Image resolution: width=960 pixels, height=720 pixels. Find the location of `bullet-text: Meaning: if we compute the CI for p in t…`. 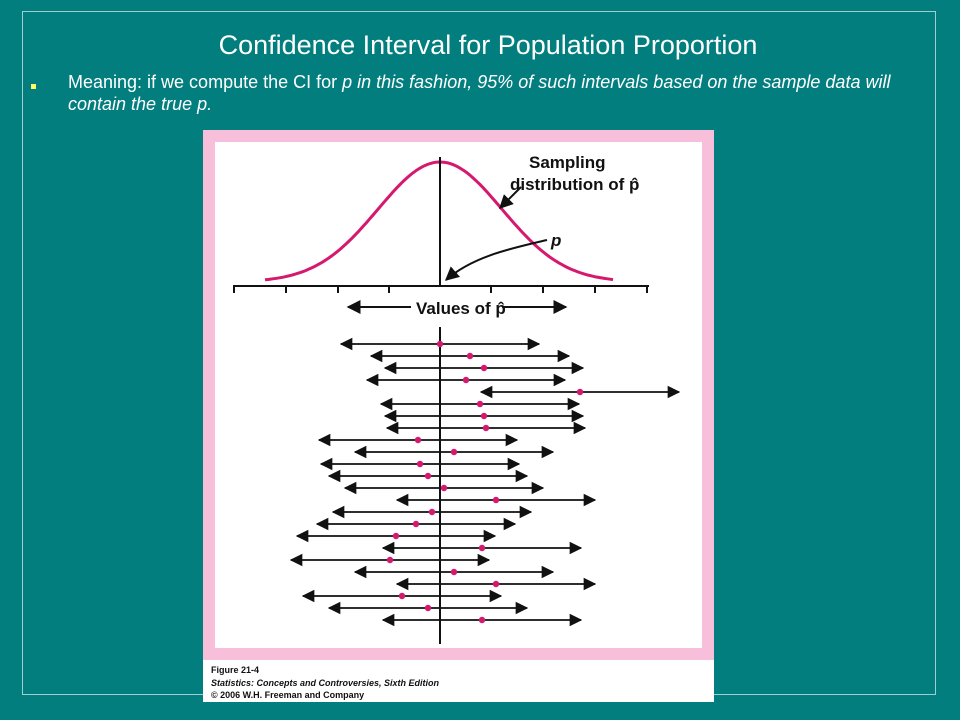

bullet-text: Meaning: if we compute the CI for p in t… is located at coordinates (498, 93).